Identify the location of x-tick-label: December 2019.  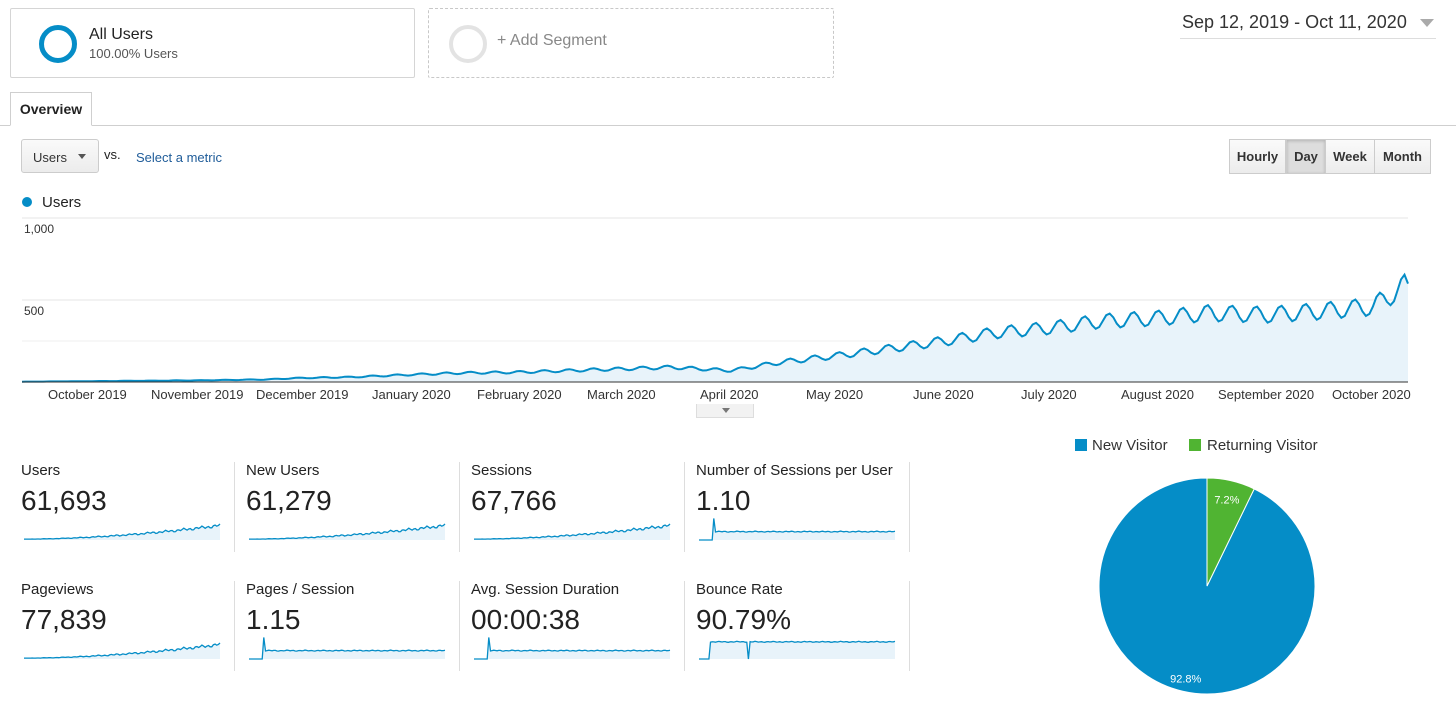
(302, 394).